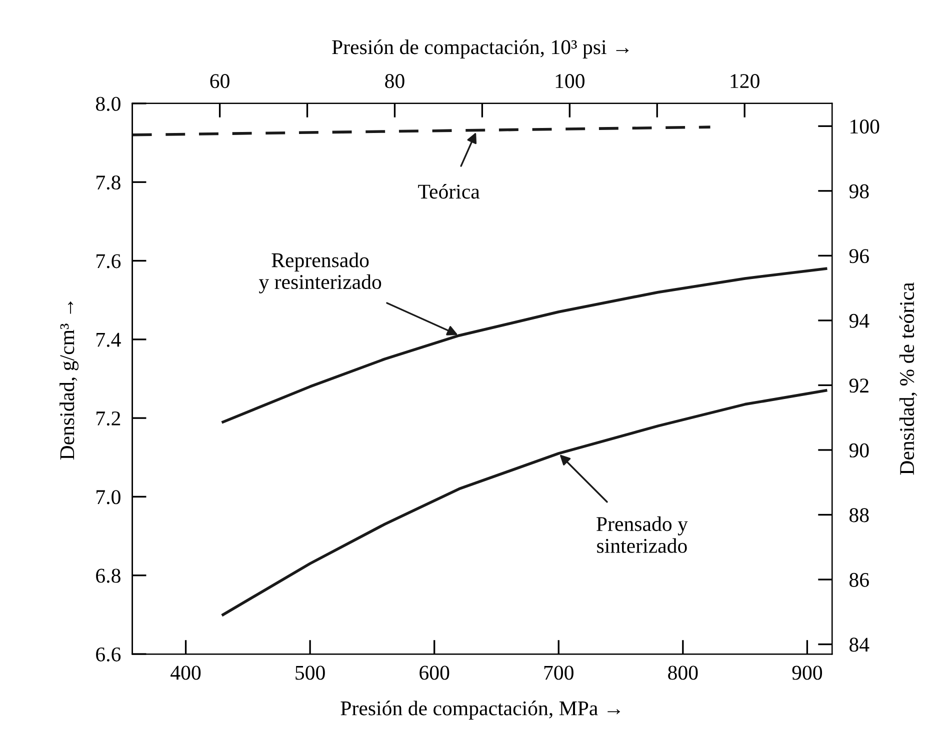 The width and height of the screenshot is (952, 739). I want to click on y2-tick-label: 100, so click(865, 127).